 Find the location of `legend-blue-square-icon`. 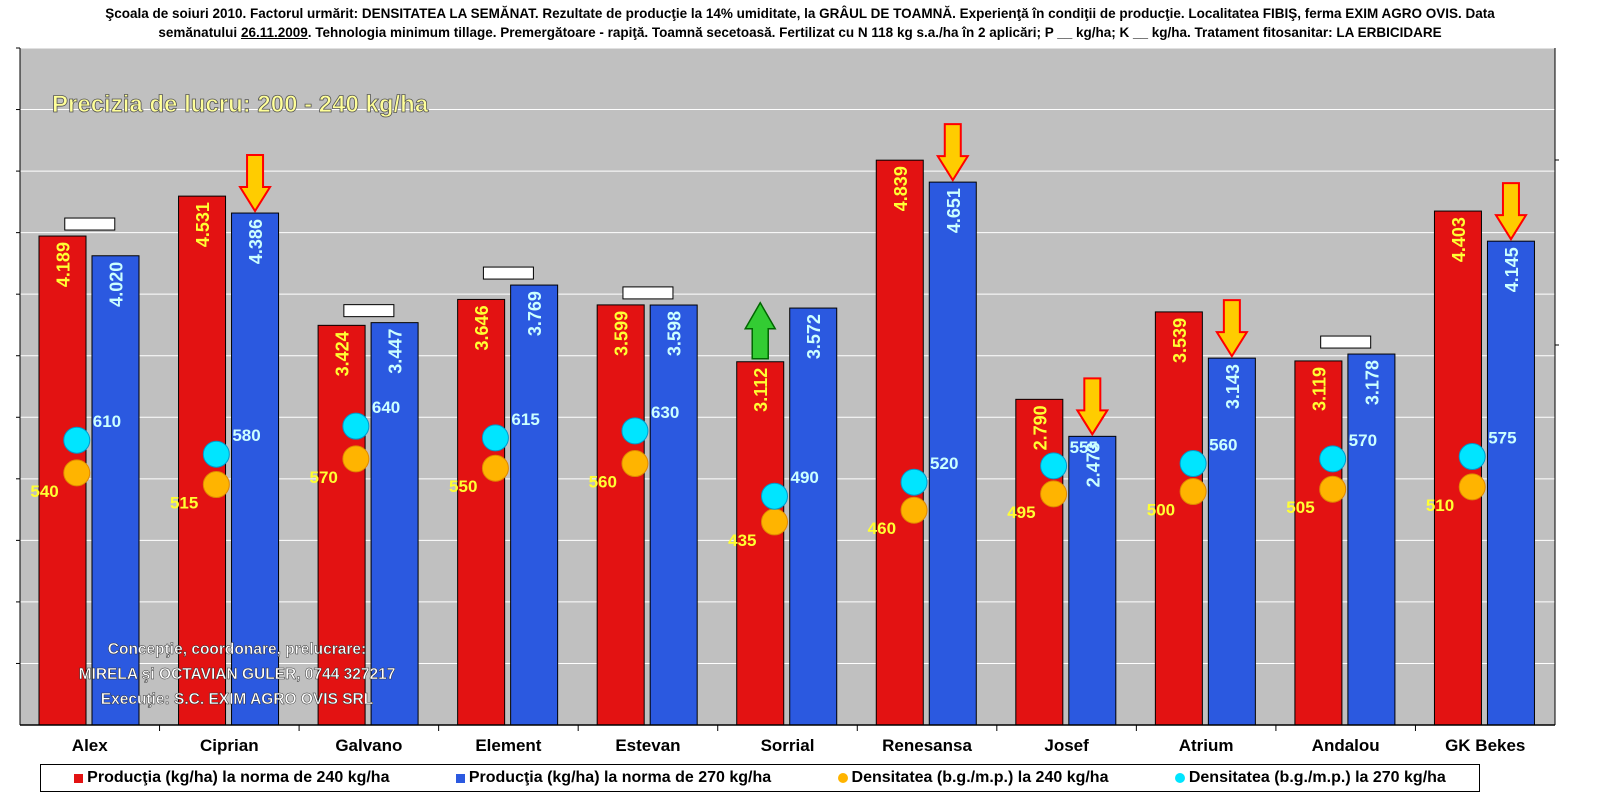

legend-blue-square-icon is located at coordinates (460, 778).